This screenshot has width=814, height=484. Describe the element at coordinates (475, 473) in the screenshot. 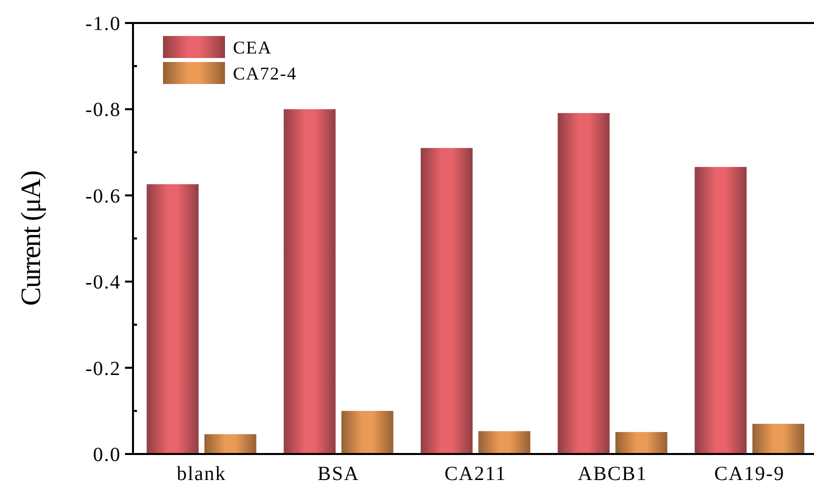

I see `x-tick-label: CA211` at that location.